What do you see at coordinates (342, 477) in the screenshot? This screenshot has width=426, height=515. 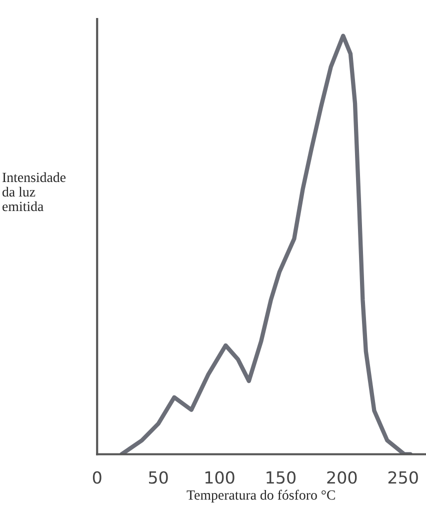 I see `x-tick-label: 200` at bounding box center [342, 477].